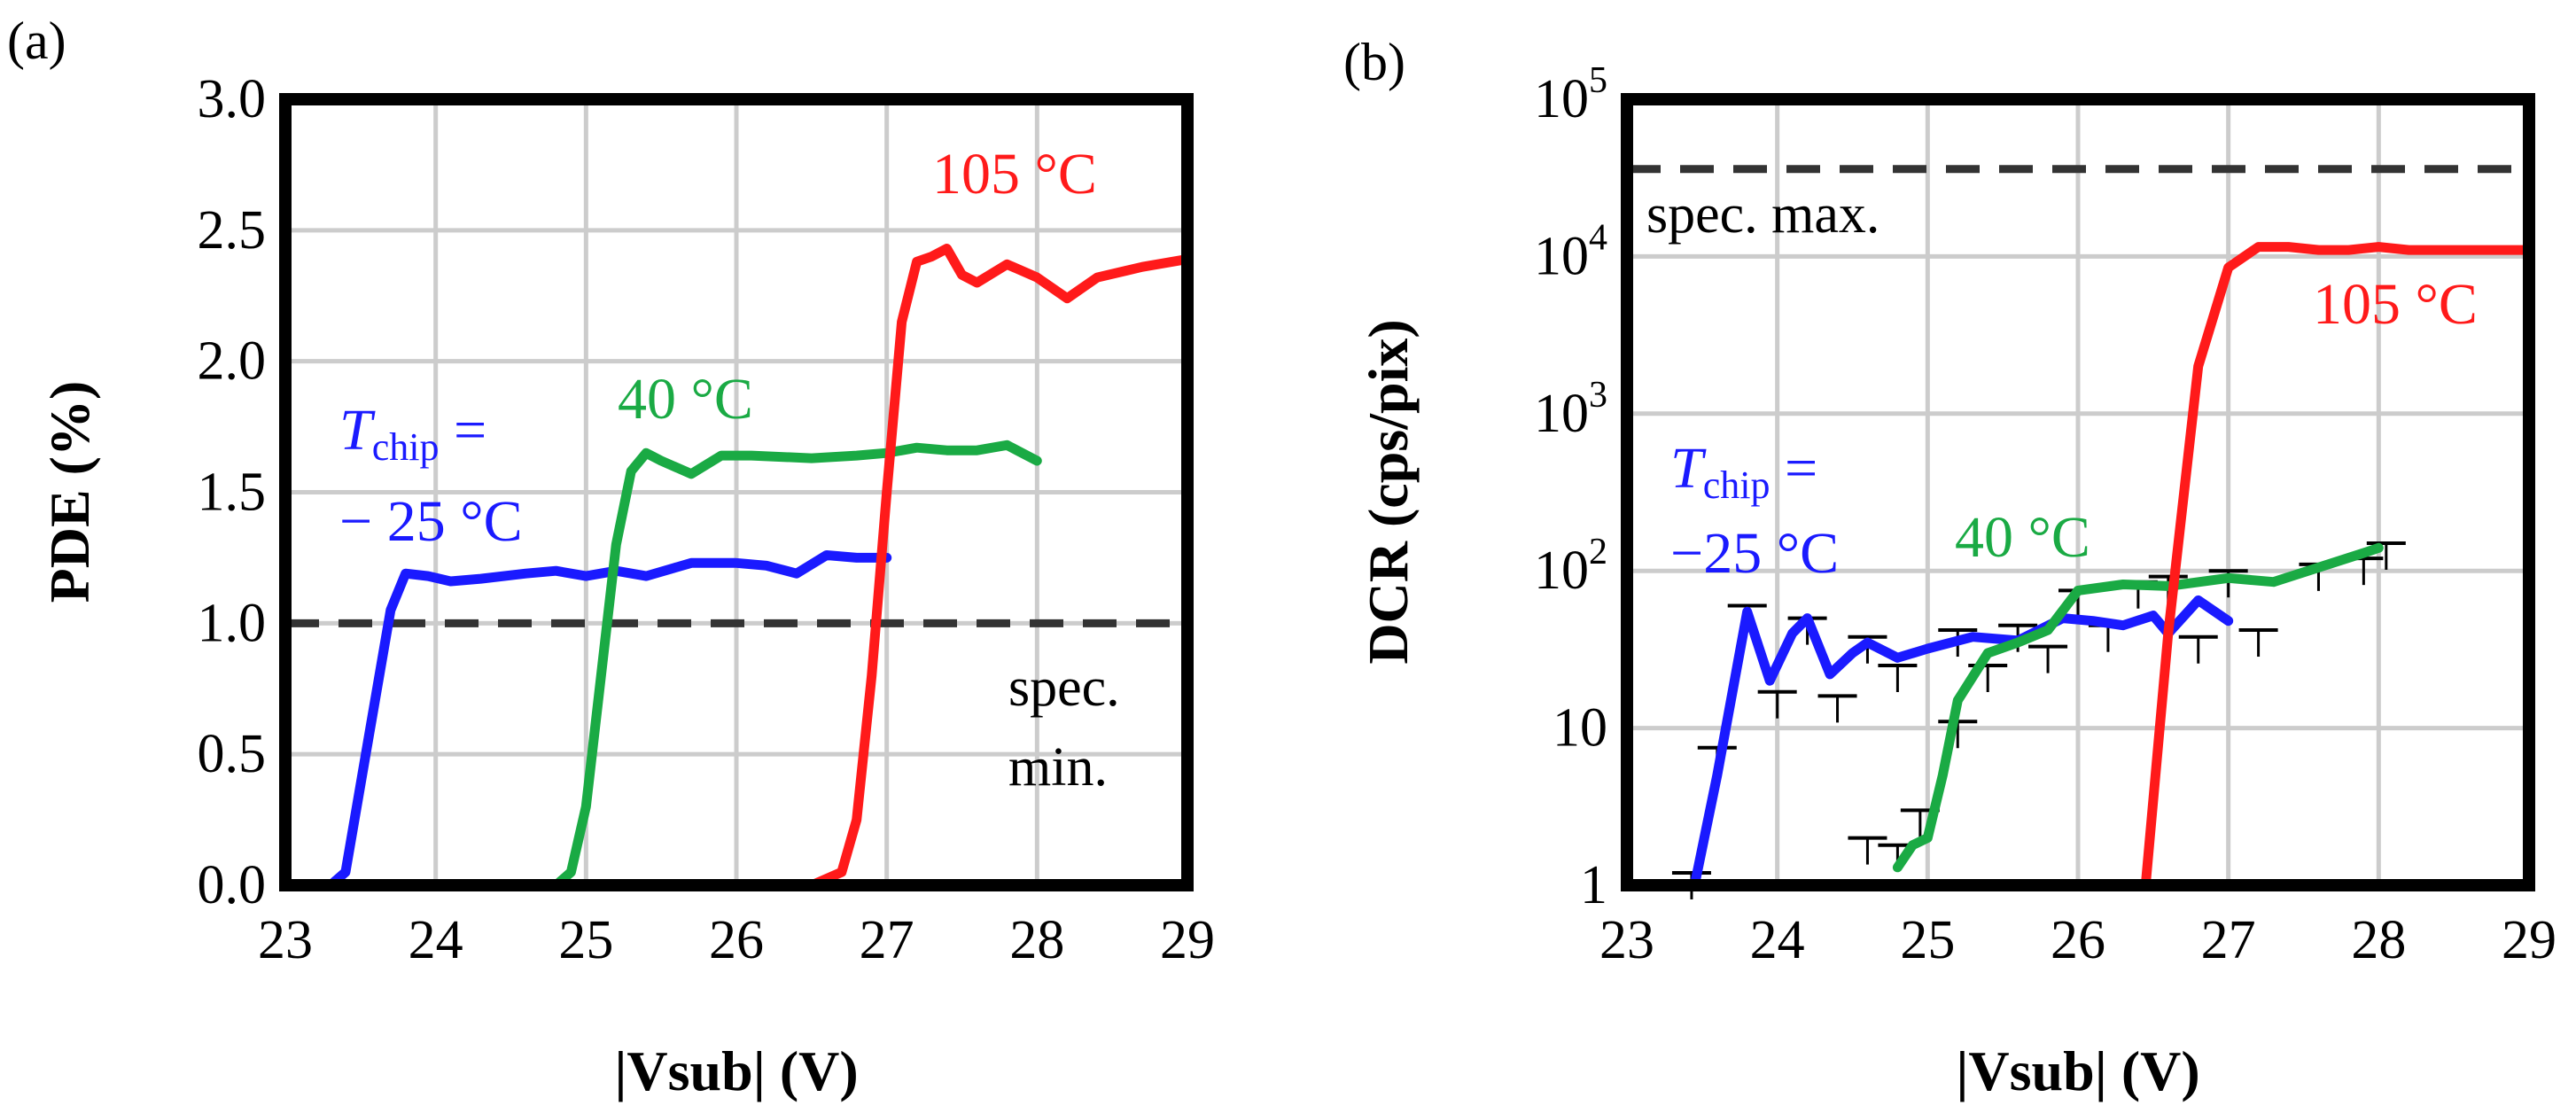  I want to click on panel-b-105c-label: 105 °C, so click(2396, 304).